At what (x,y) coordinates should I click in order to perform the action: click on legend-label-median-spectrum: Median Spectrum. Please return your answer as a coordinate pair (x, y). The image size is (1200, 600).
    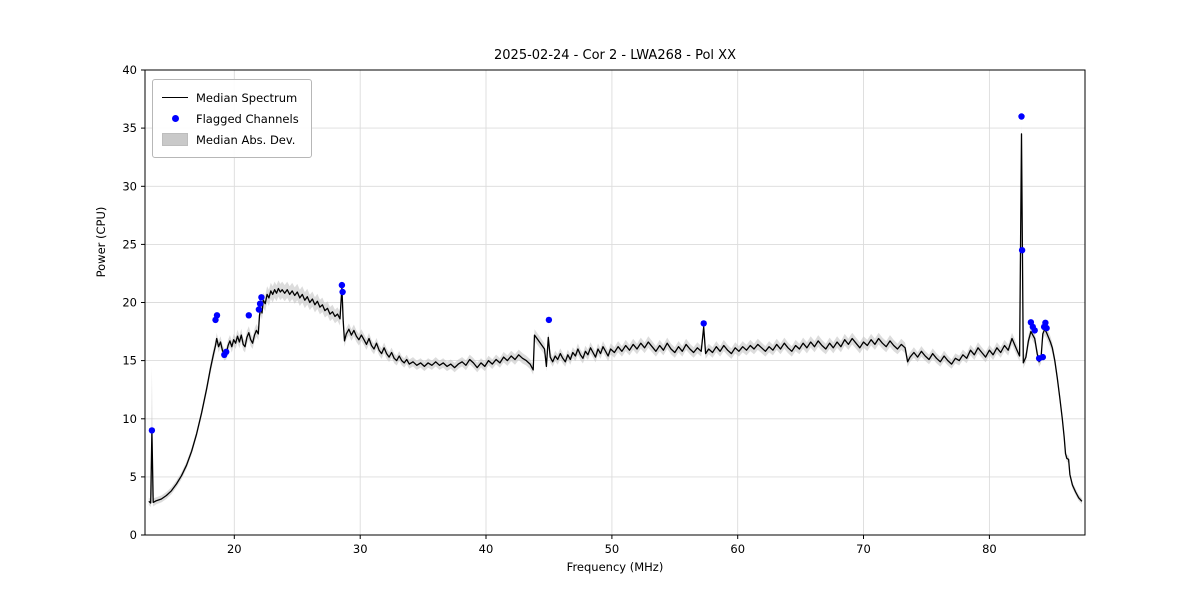
    Looking at the image, I should click on (247, 97).